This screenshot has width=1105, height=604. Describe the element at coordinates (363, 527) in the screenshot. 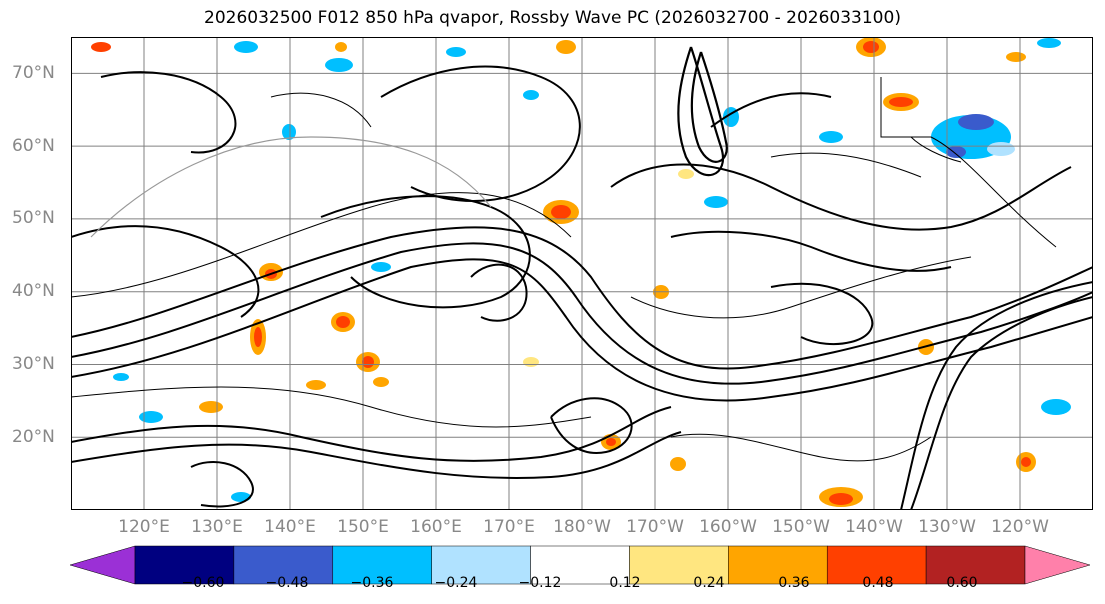

I see `lon-label-150e: 150°E` at that location.